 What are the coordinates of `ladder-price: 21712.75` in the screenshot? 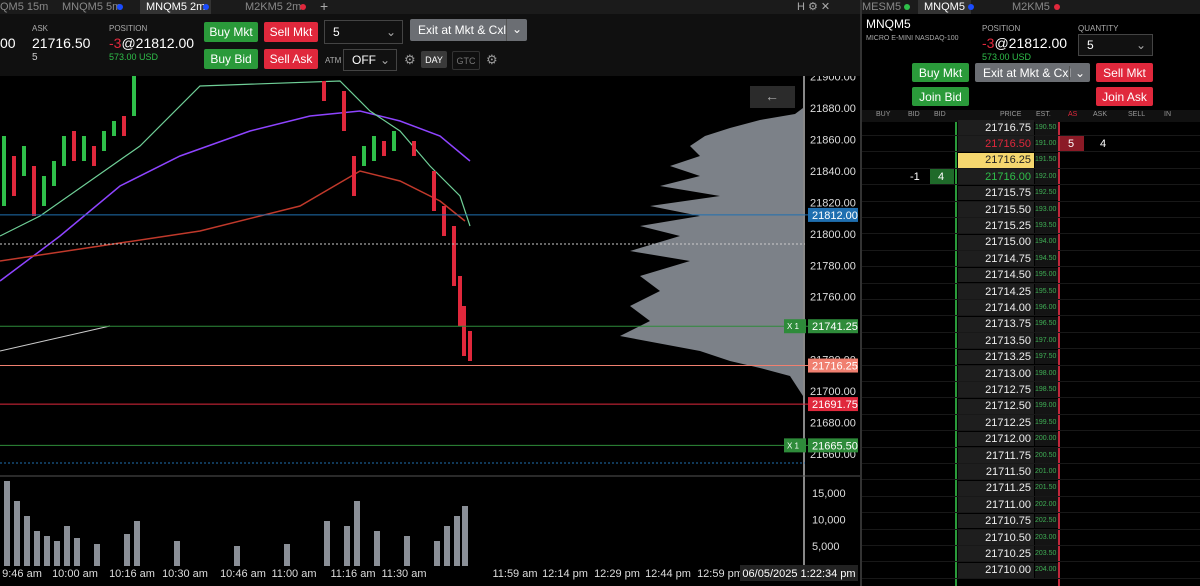 It's located at (1008, 389).